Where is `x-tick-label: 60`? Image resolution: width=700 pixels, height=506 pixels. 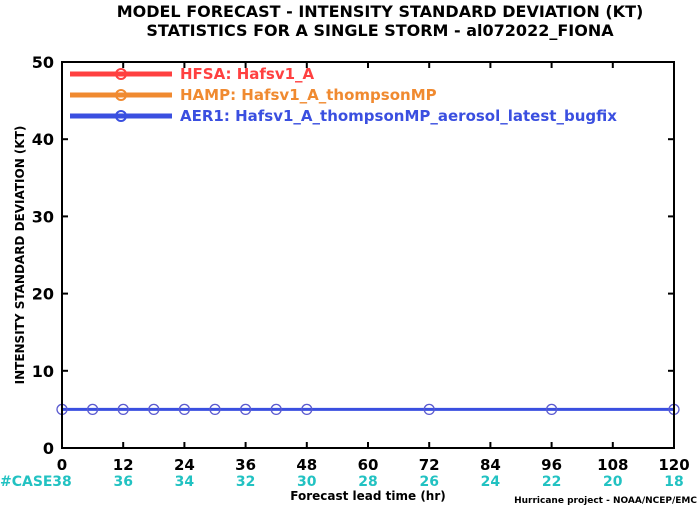 x-tick-label: 60 is located at coordinates (368, 465).